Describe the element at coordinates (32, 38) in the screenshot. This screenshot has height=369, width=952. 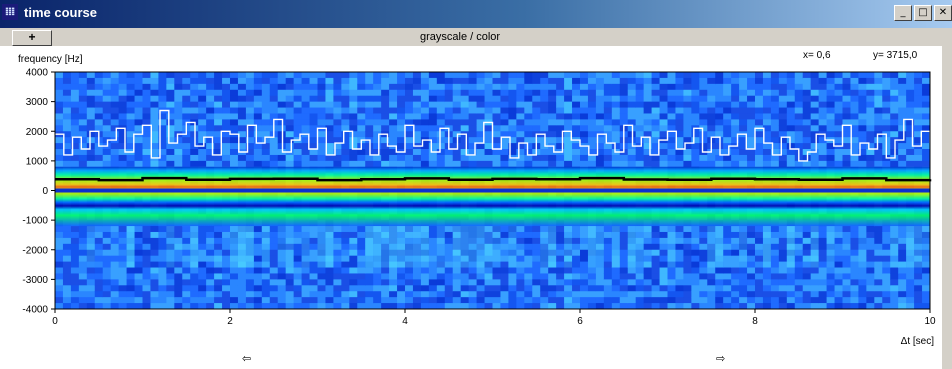
I see `add-button: +` at that location.